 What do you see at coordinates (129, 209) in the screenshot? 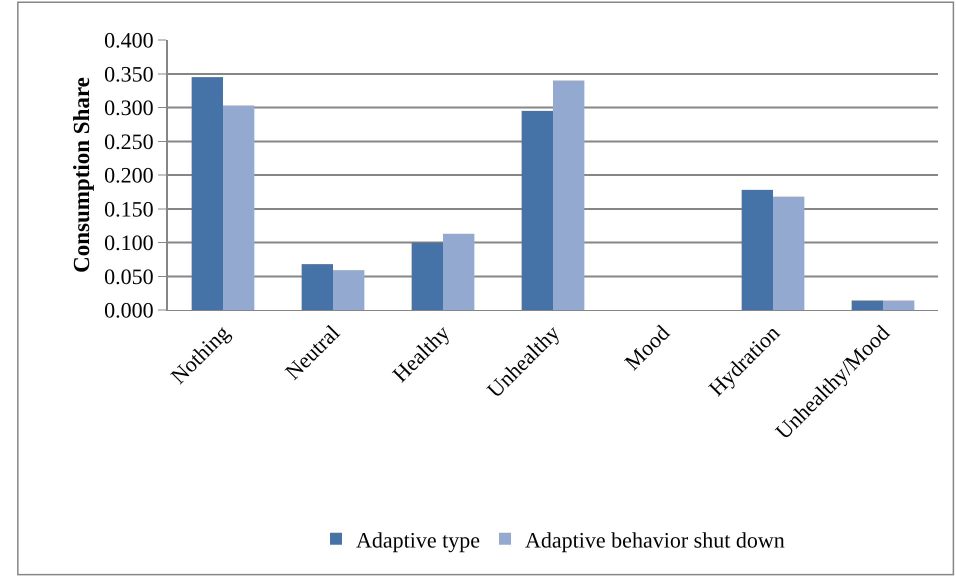
I see `y-tick-label: 0.150` at bounding box center [129, 209].